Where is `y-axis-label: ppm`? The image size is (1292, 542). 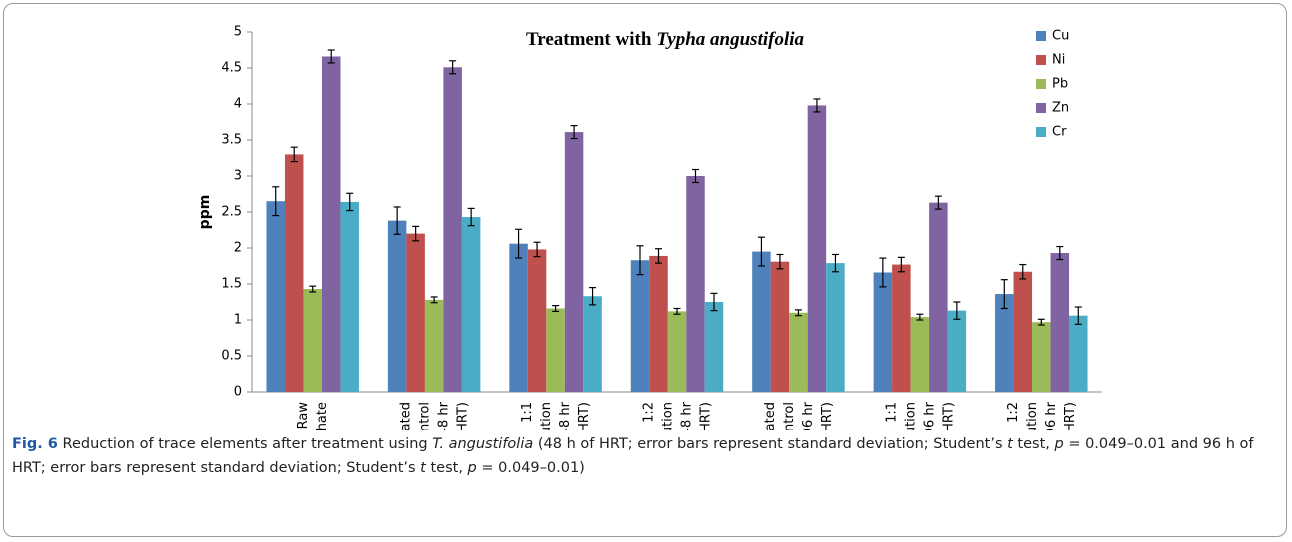
y-axis-label: ppm is located at coordinates (205, 212).